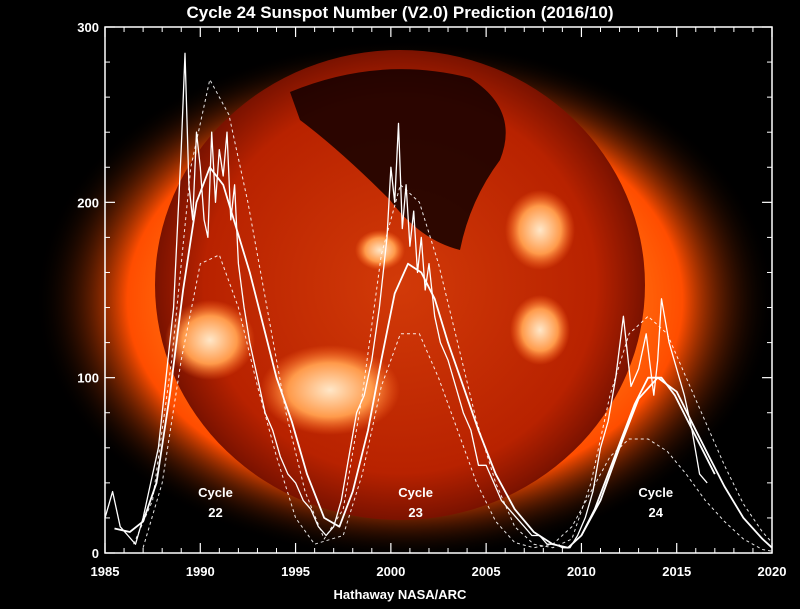 The height and width of the screenshot is (609, 800). Describe the element at coordinates (200, 571) in the screenshot. I see `x-tick-label: 1990` at that location.